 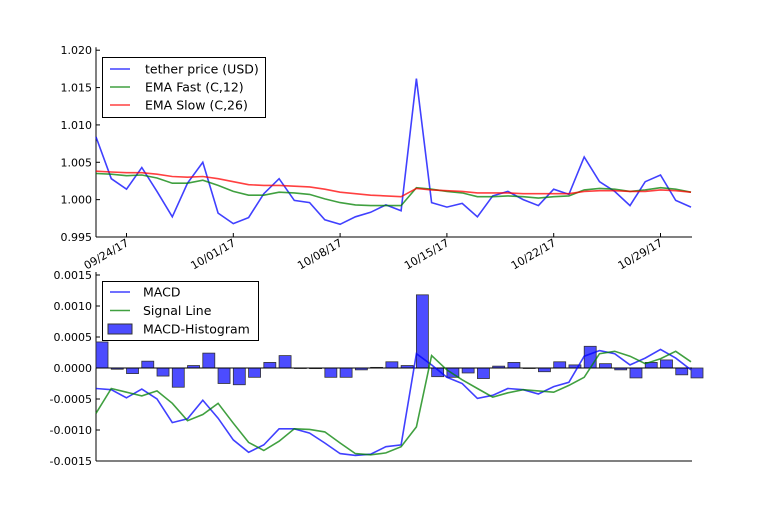 What do you see at coordinates (71, 430) in the screenshot?
I see `y-tick-label: -0.0010` at bounding box center [71, 430].